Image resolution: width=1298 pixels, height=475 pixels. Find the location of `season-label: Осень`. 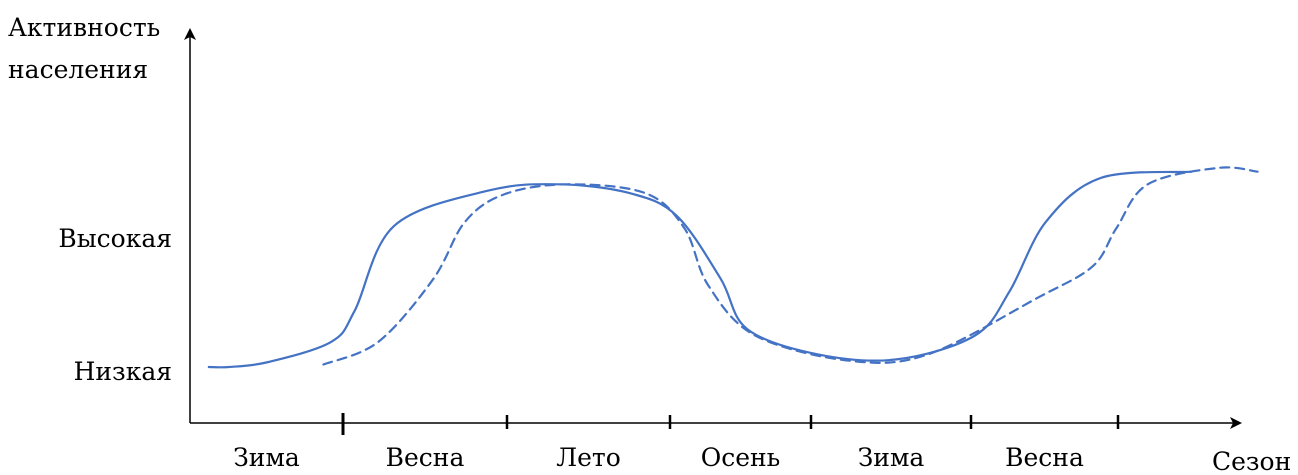

season-label: Осень is located at coordinates (741, 457).